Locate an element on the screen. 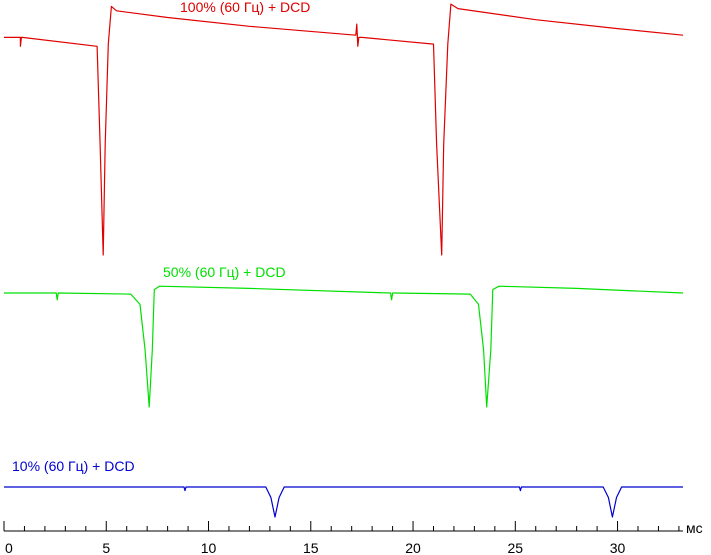 The image size is (711, 555). series-10-line is located at coordinates (343, 502).